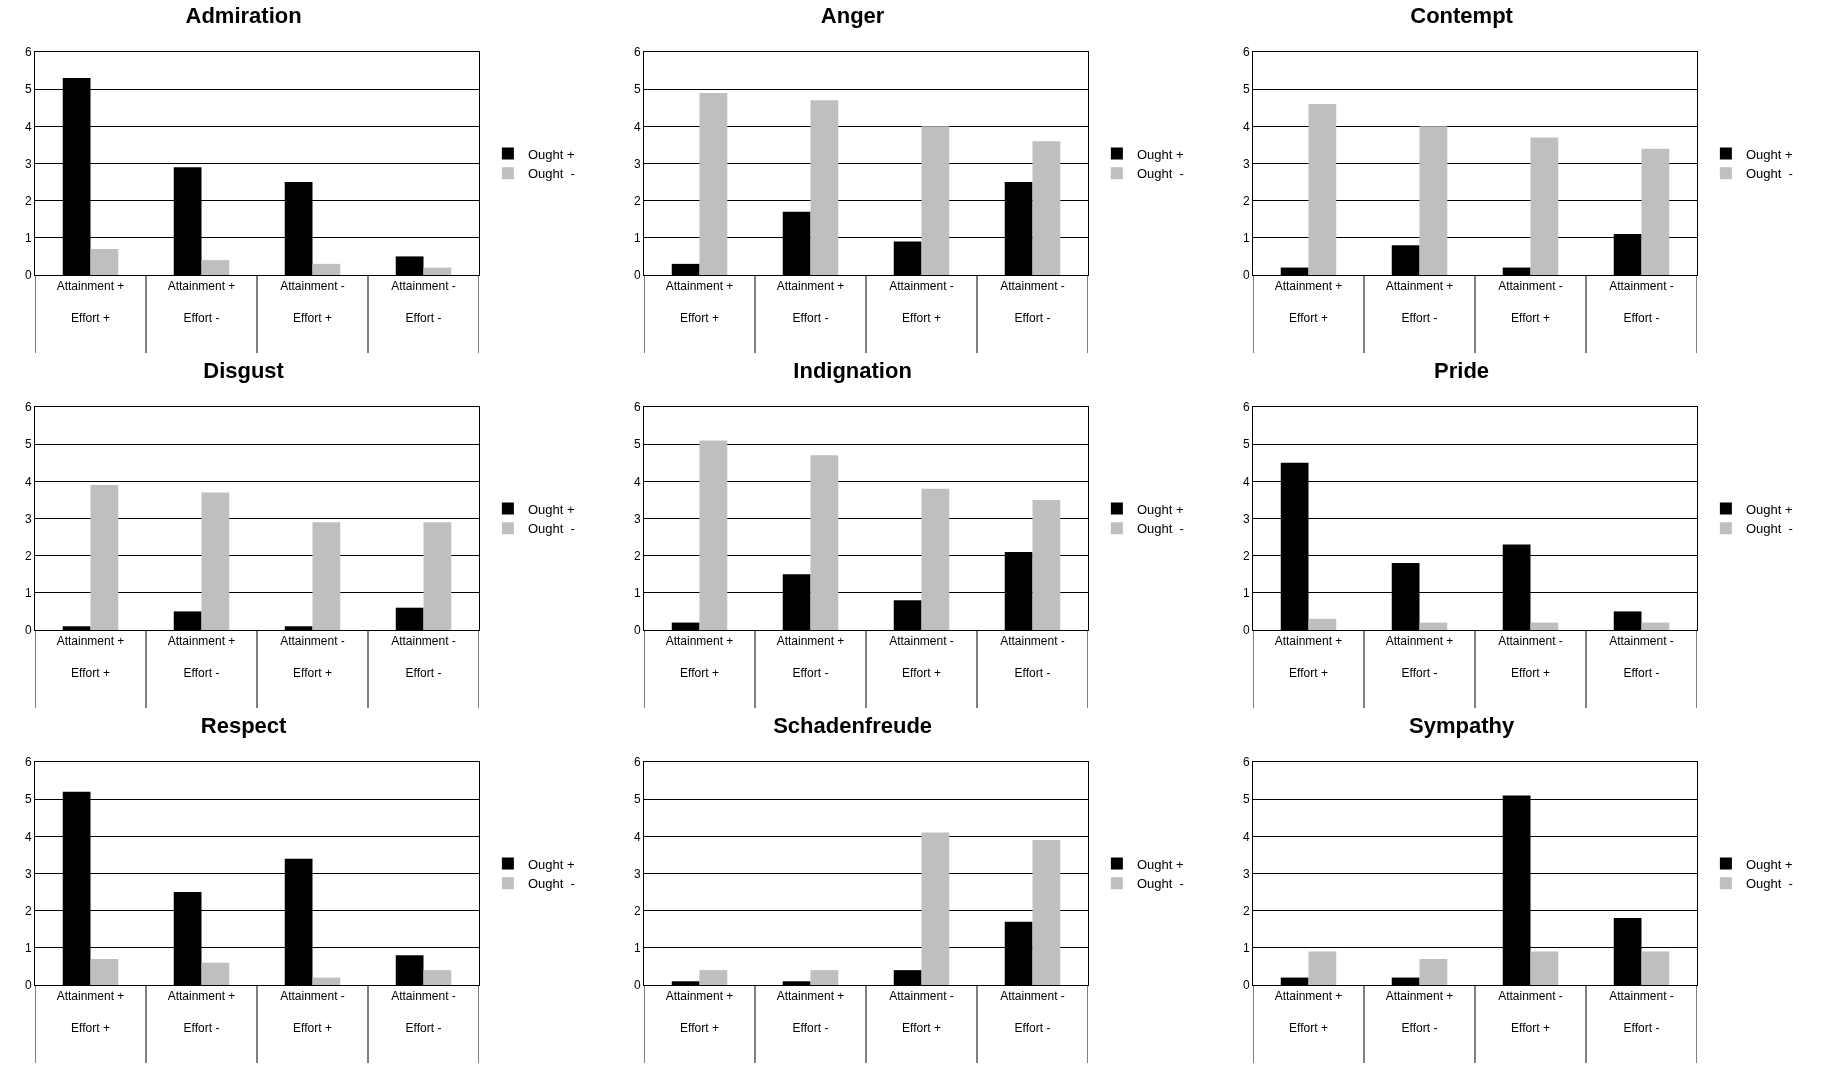 The width and height of the screenshot is (1827, 1067). What do you see at coordinates (1462, 725) in the screenshot?
I see `chart-title: Sympathy` at bounding box center [1462, 725].